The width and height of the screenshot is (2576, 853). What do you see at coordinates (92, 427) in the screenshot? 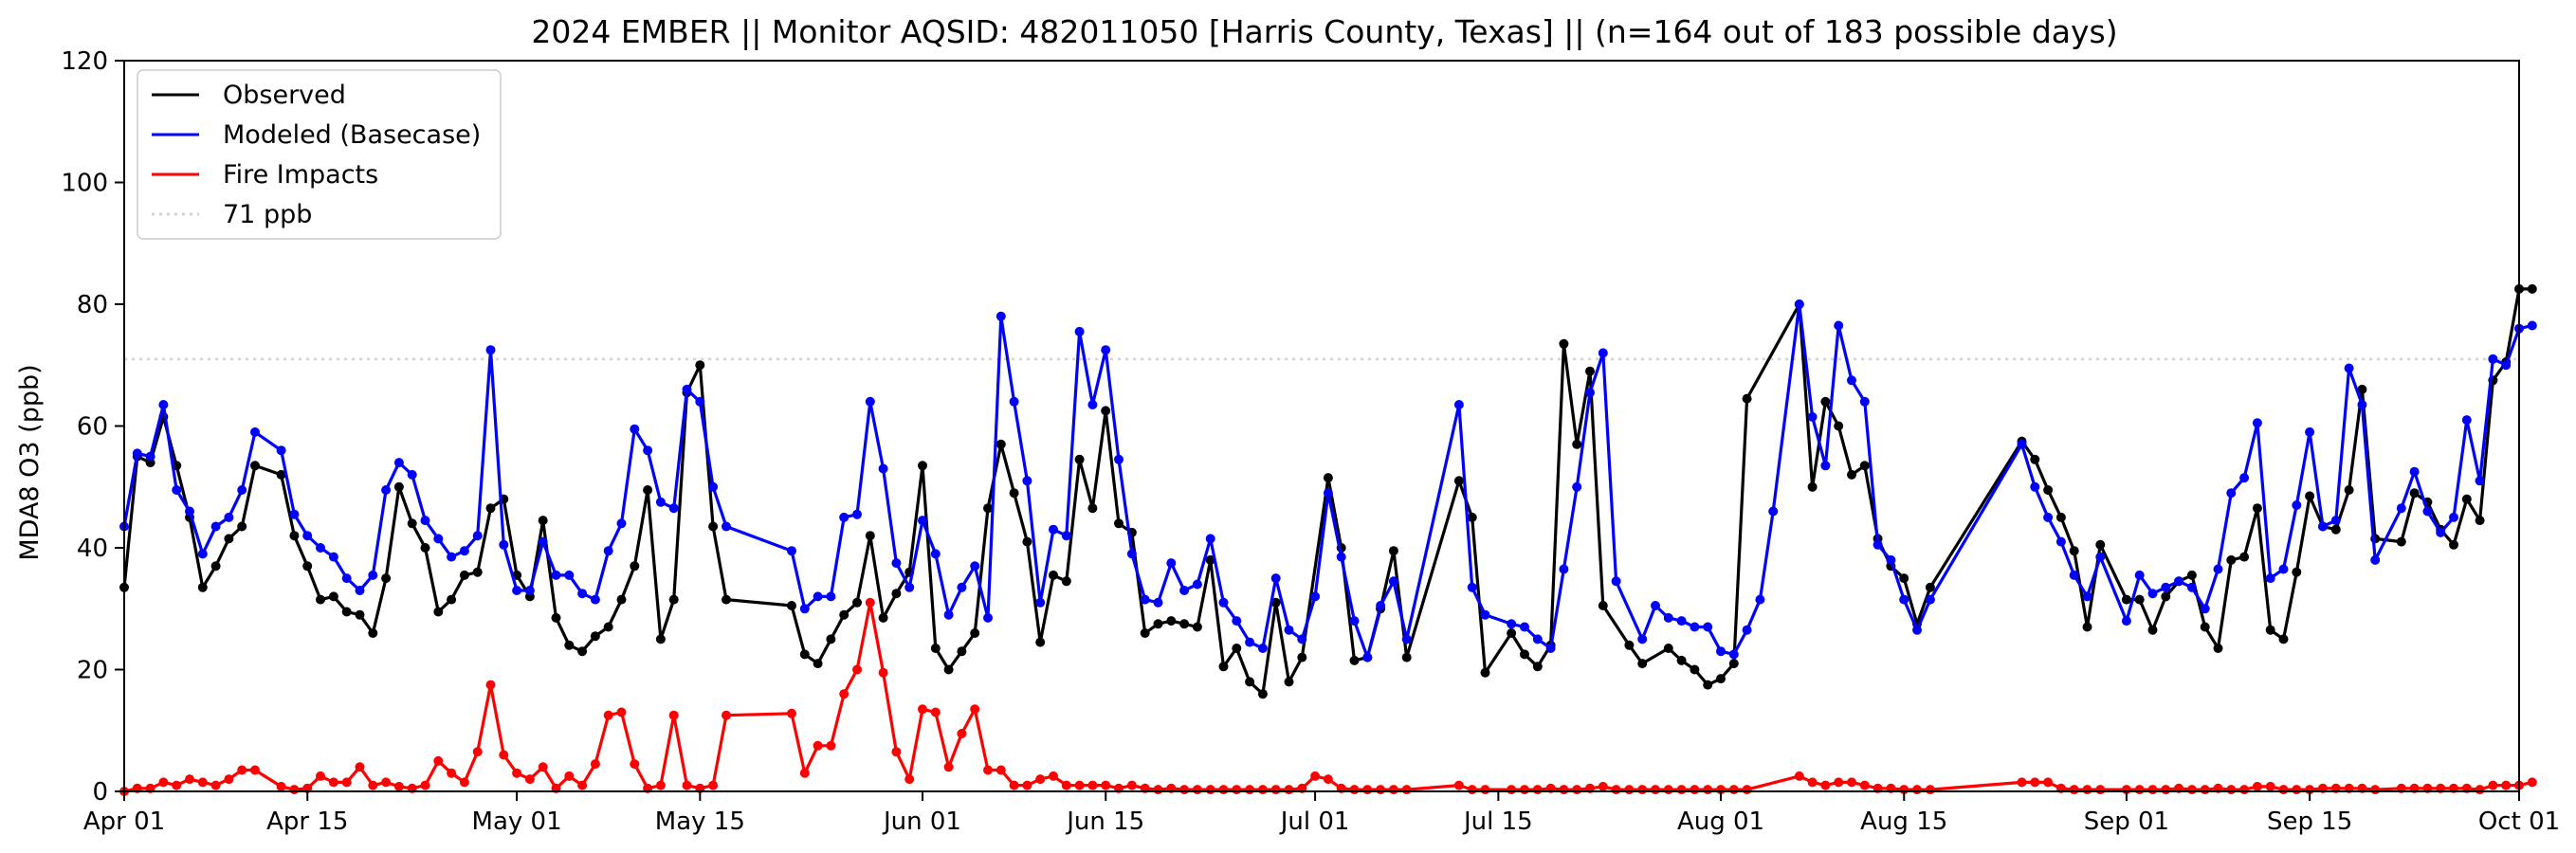
I see `y-tick-label: 60` at bounding box center [92, 427].